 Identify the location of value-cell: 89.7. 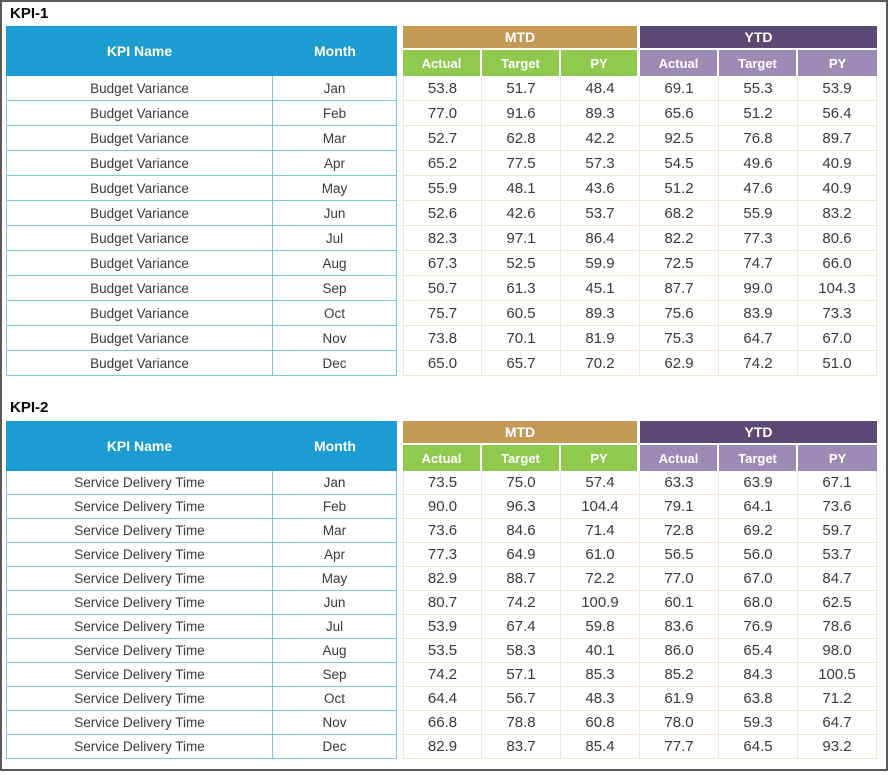
(837, 138).